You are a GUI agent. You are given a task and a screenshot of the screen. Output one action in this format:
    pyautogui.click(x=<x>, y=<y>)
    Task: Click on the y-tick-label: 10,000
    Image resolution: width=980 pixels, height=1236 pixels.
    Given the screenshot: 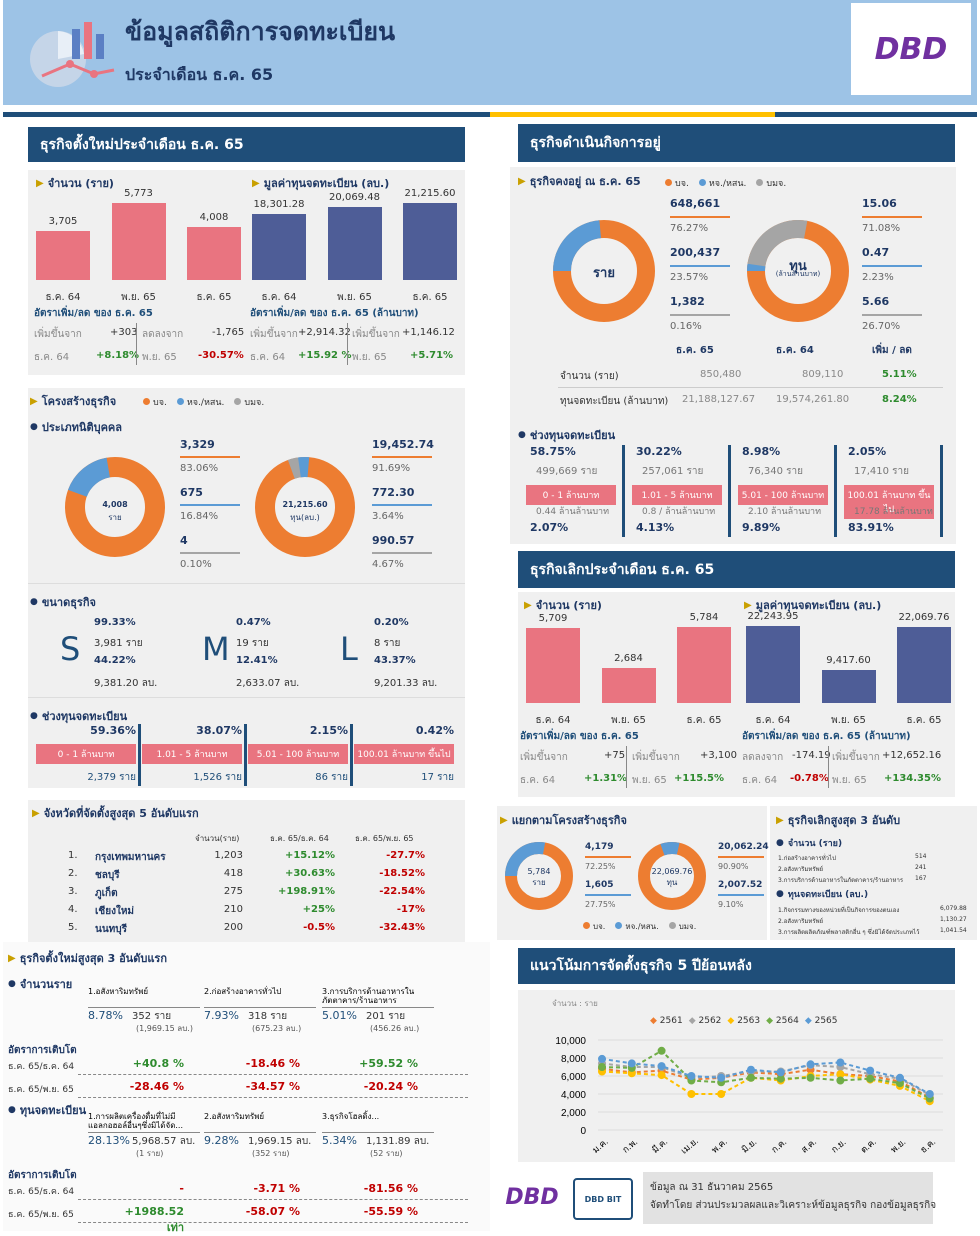 What is the action you would take?
    pyautogui.click(x=570, y=1041)
    